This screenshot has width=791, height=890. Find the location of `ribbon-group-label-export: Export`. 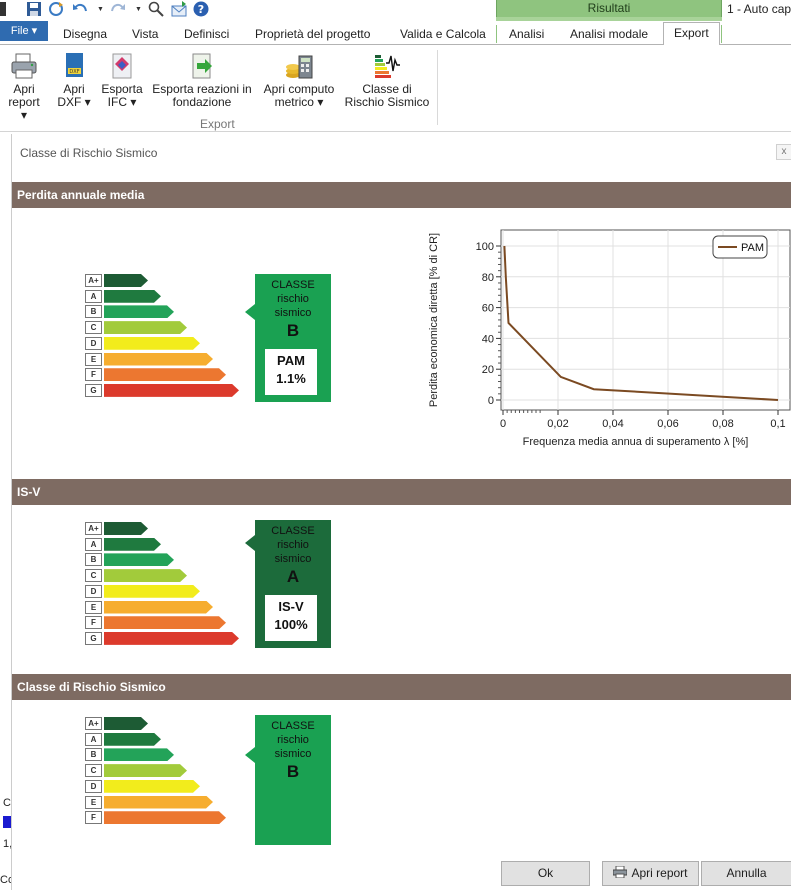

ribbon-group-label-export: Export is located at coordinates (217, 124).